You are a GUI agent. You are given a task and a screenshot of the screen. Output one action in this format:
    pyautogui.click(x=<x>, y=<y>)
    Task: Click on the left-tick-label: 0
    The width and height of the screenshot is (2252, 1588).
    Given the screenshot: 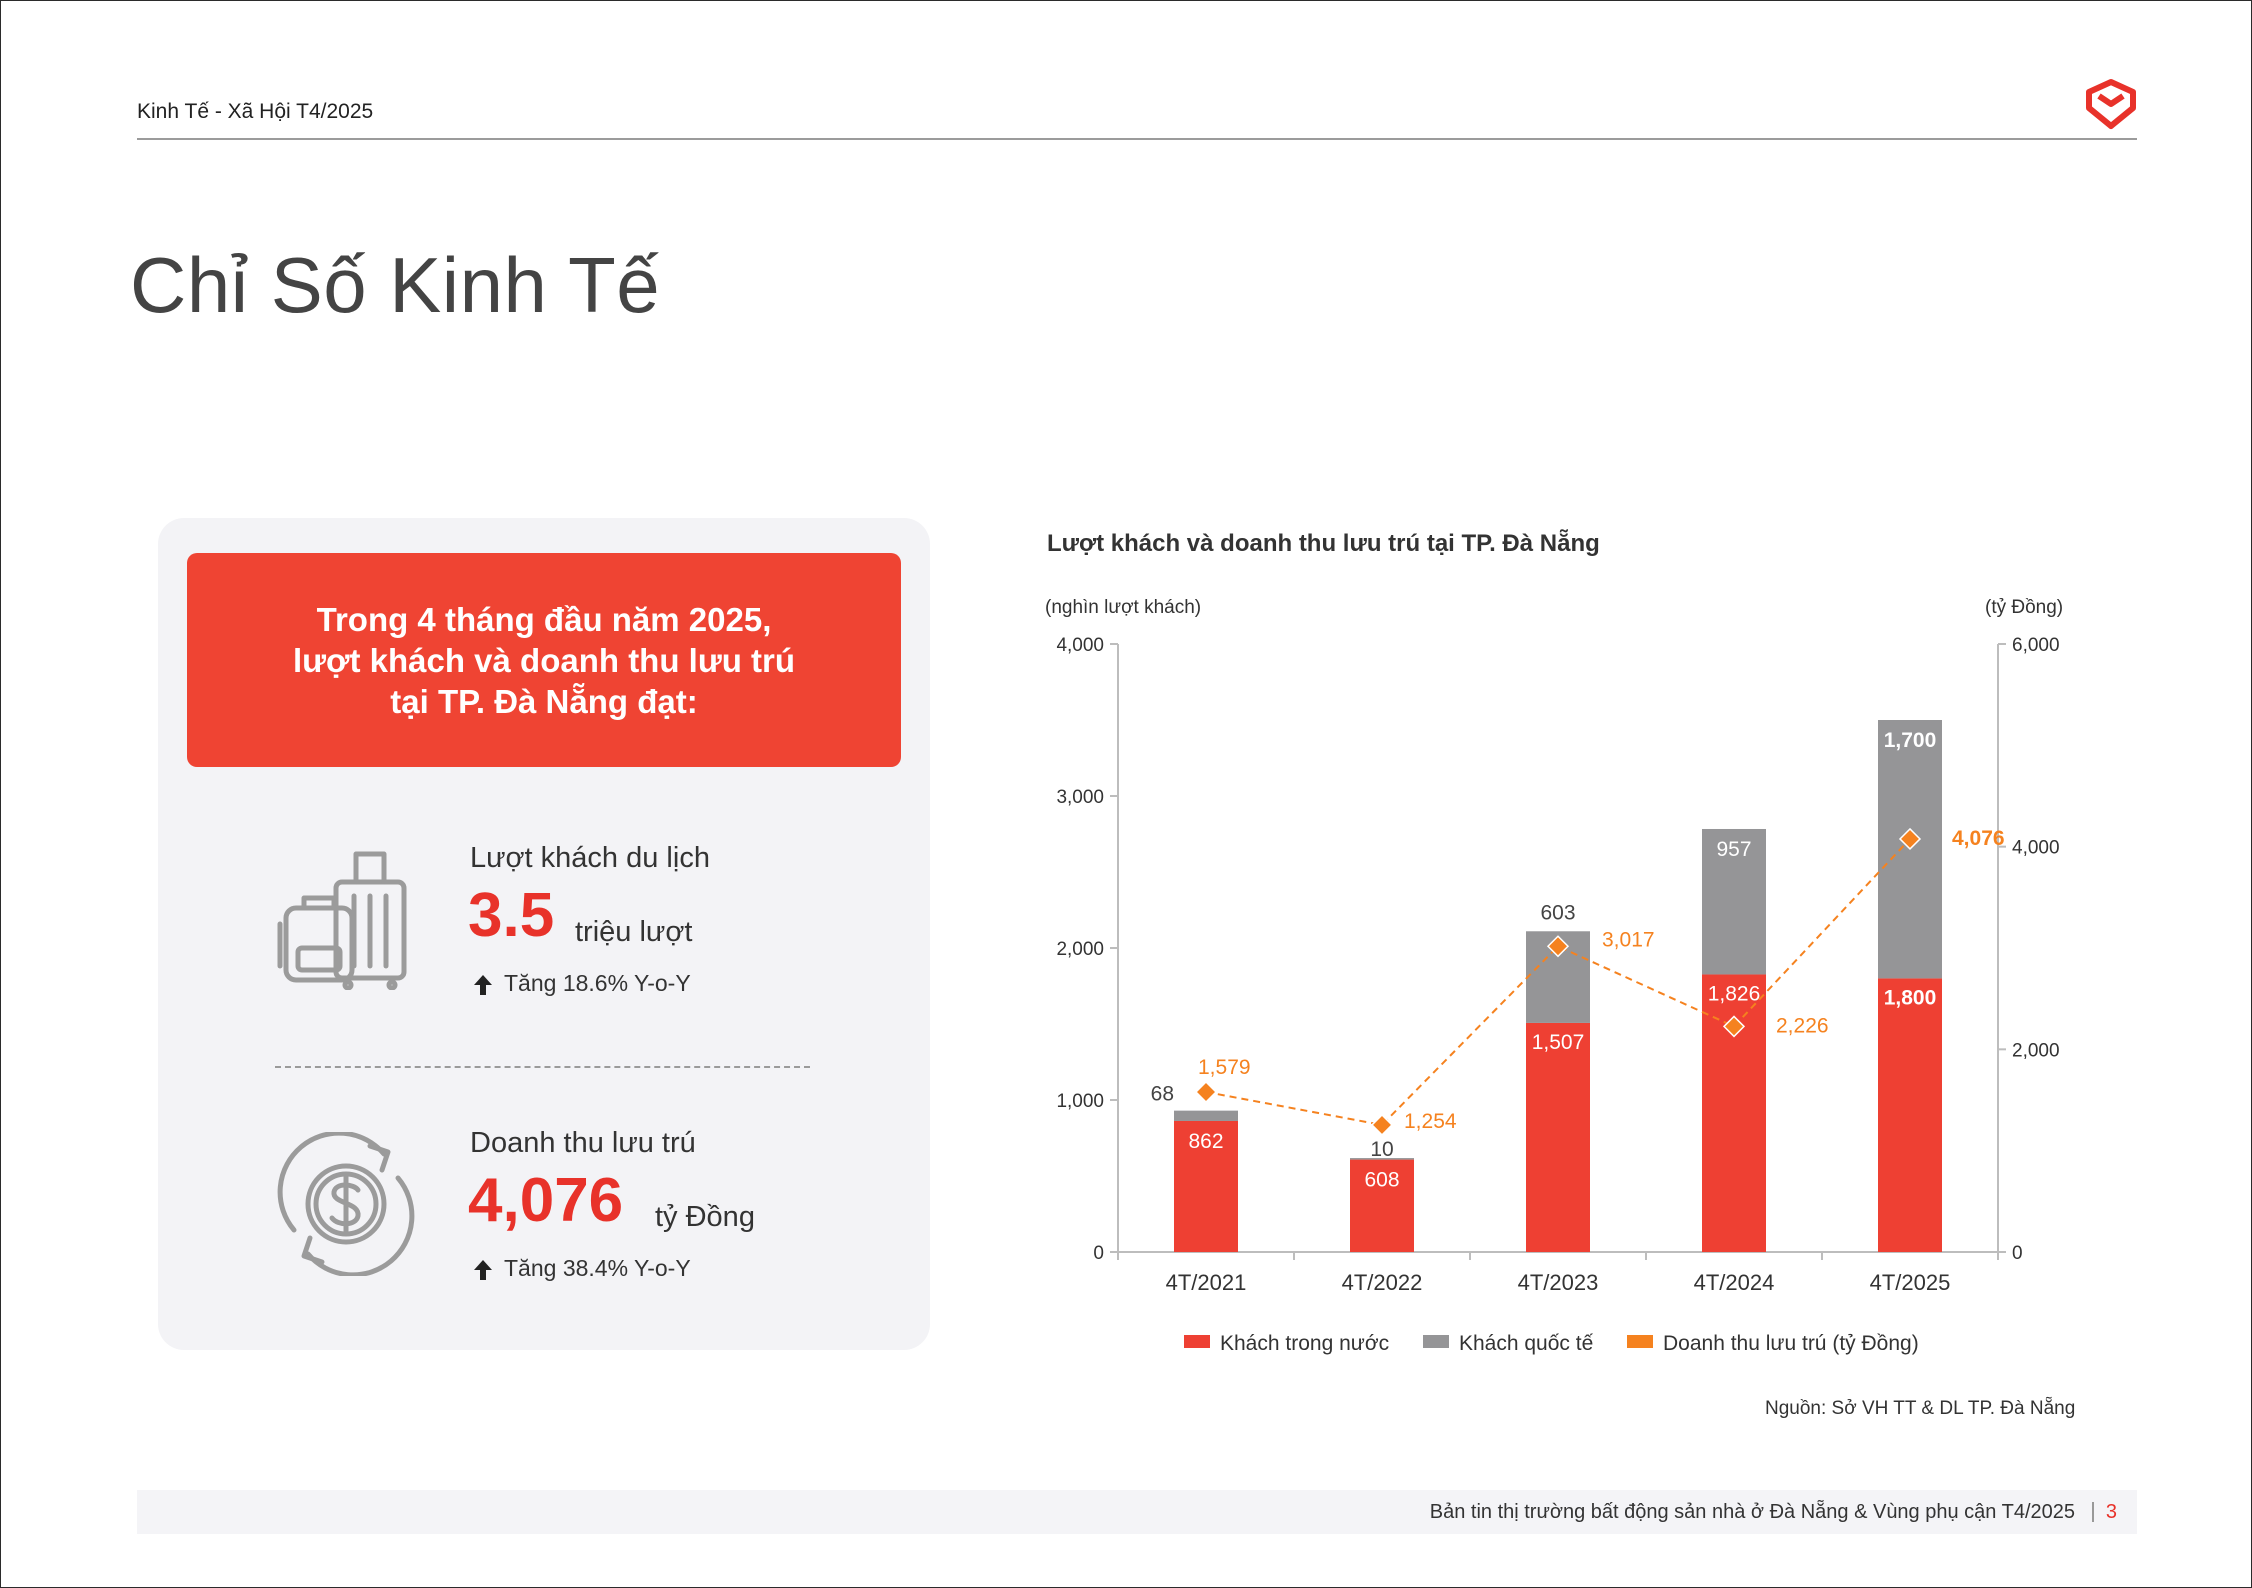 What is the action you would take?
    pyautogui.click(x=1098, y=1253)
    